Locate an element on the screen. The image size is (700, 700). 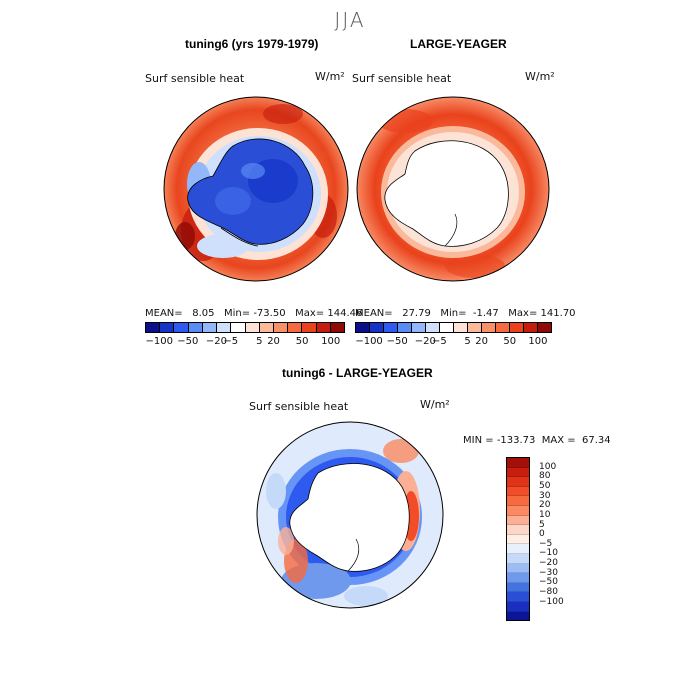
field-label-left: Surf sensible heat is located at coordinates (195, 78).